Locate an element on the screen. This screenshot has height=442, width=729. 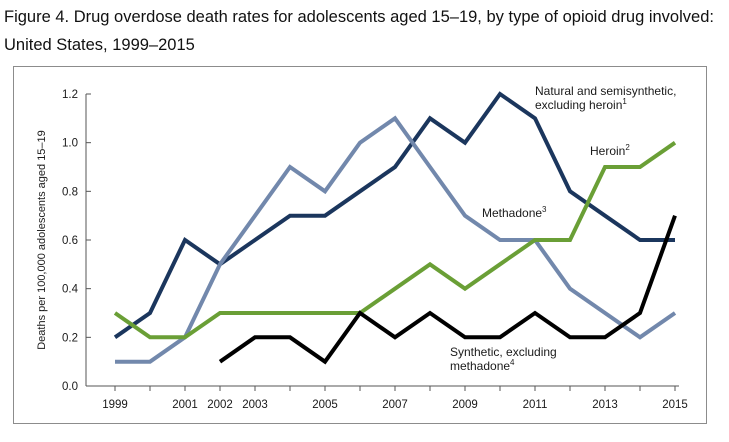
y-tick-label: 1.2 is located at coordinates (70, 95).